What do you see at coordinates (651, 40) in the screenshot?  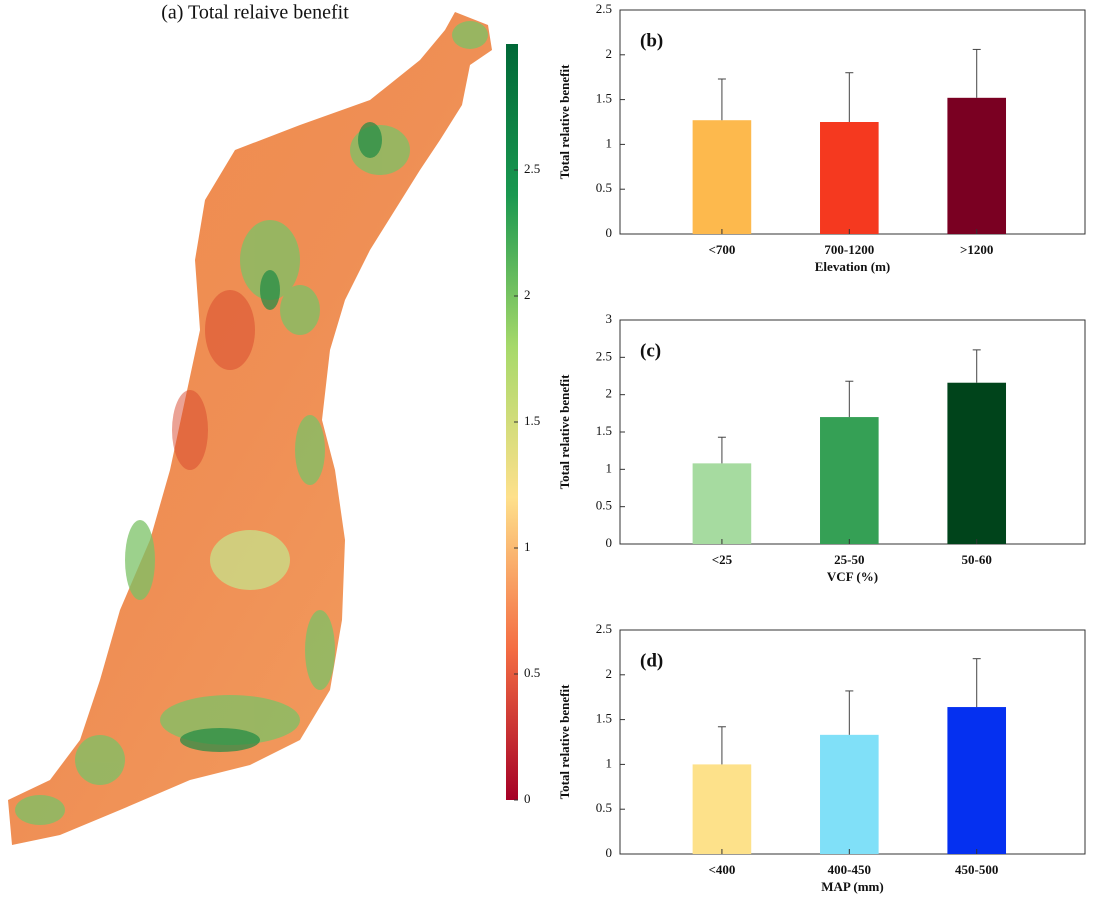 I see `panel-label: (b)` at bounding box center [651, 40].